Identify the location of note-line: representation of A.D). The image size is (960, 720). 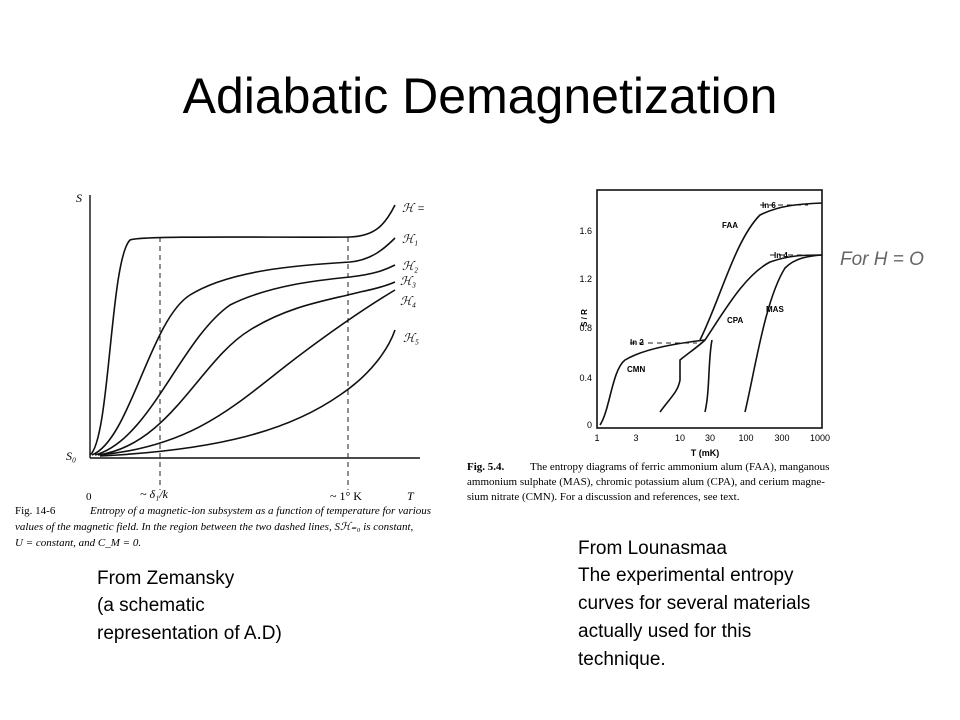
(189, 633).